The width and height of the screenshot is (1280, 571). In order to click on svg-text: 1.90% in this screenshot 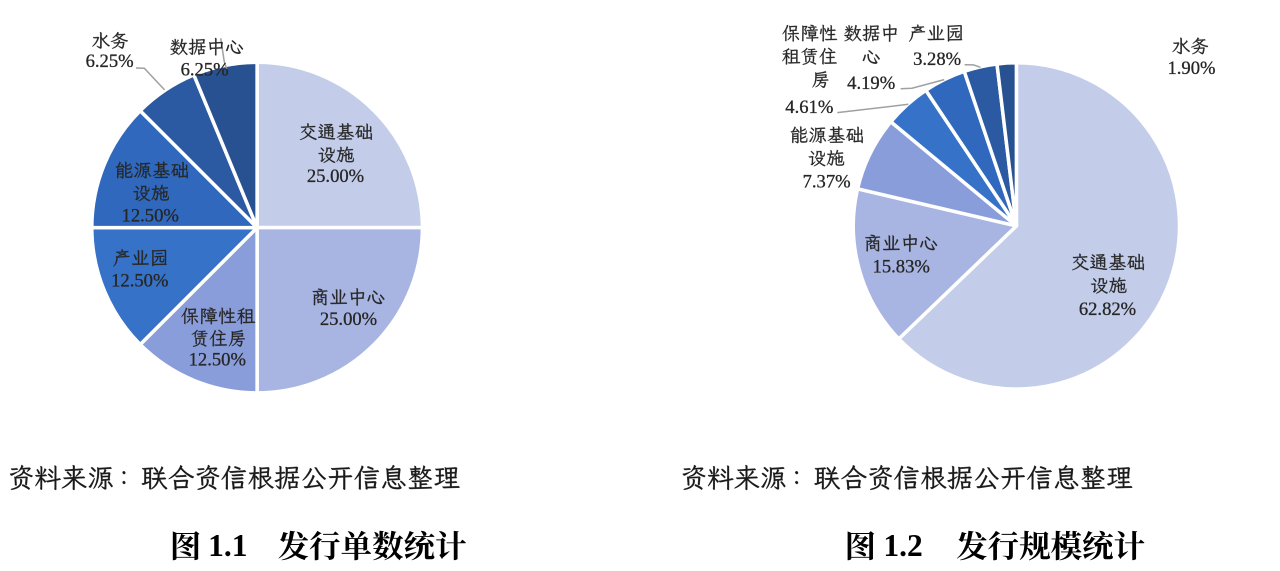, I will do `click(1191, 68)`.